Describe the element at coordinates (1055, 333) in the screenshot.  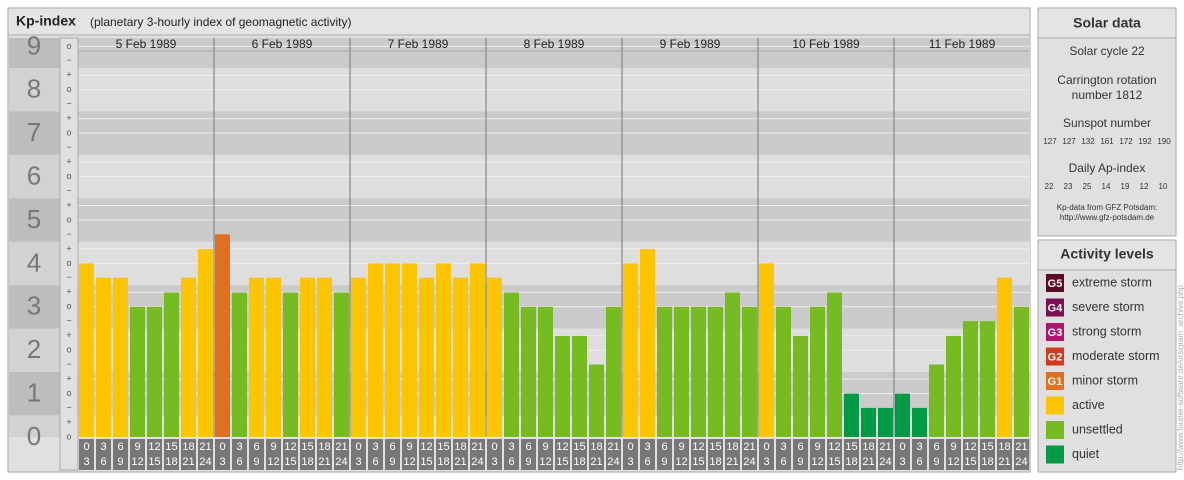
I see `legend-code: G3` at that location.